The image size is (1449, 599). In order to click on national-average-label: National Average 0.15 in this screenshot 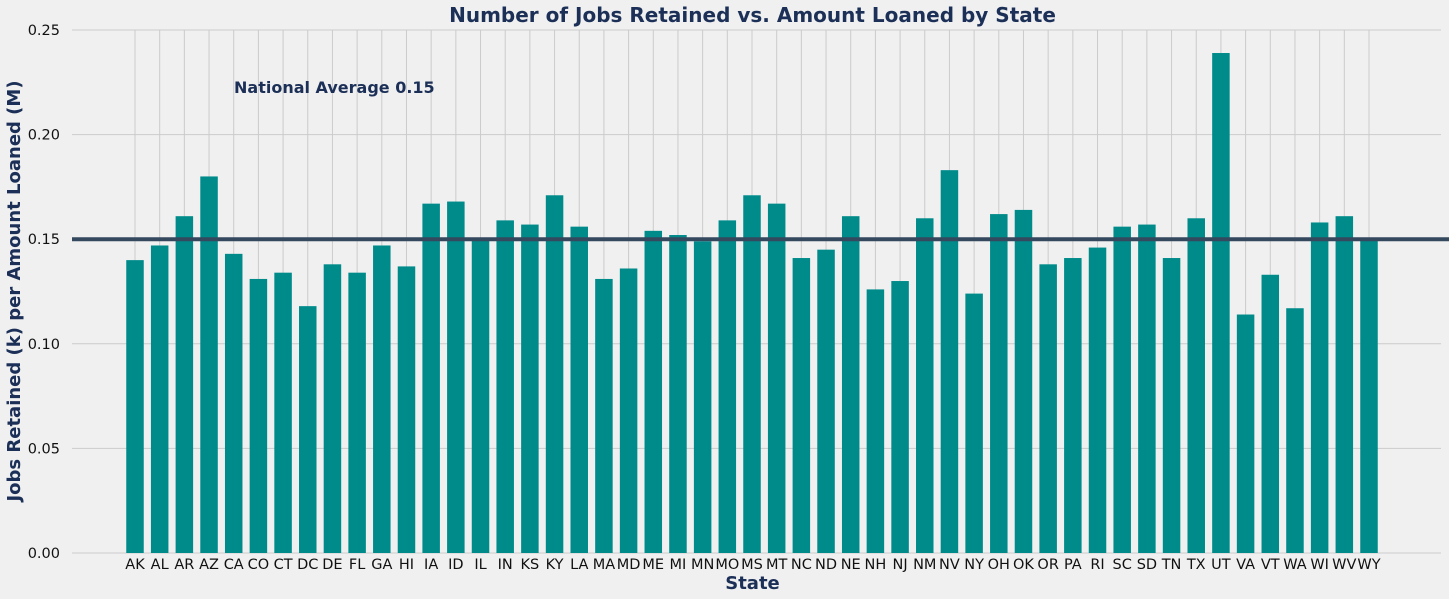, I will do `click(334, 87)`.